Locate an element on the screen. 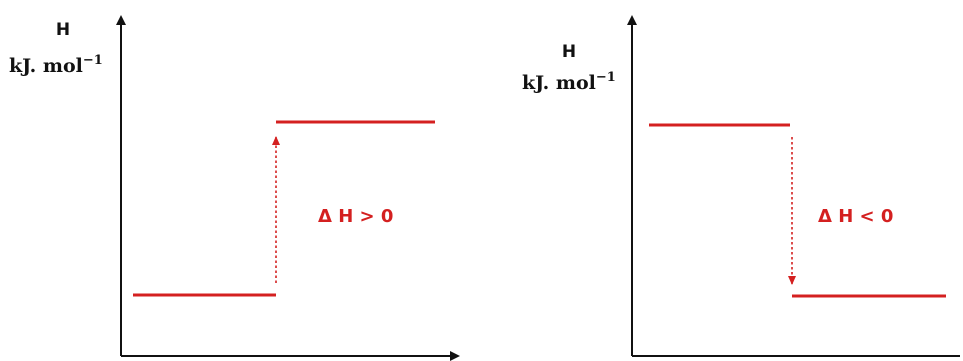 This screenshot has width=963, height=361. left-y-axis-unit: kJ. mol−1 is located at coordinates (56, 65).